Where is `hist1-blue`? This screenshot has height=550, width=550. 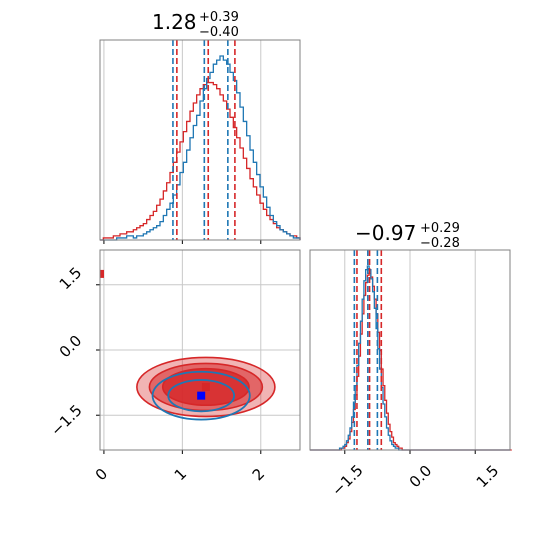 hist1-blue is located at coordinates (200, 148).